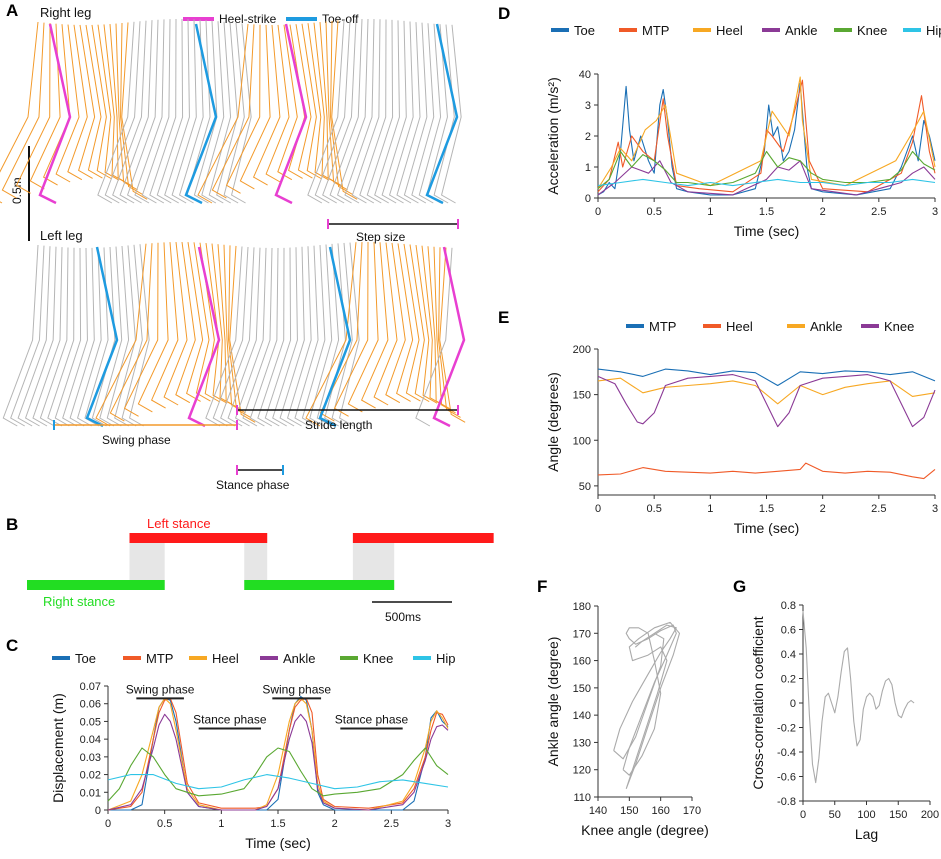  I want to click on series-line-heel, so click(278, 754).